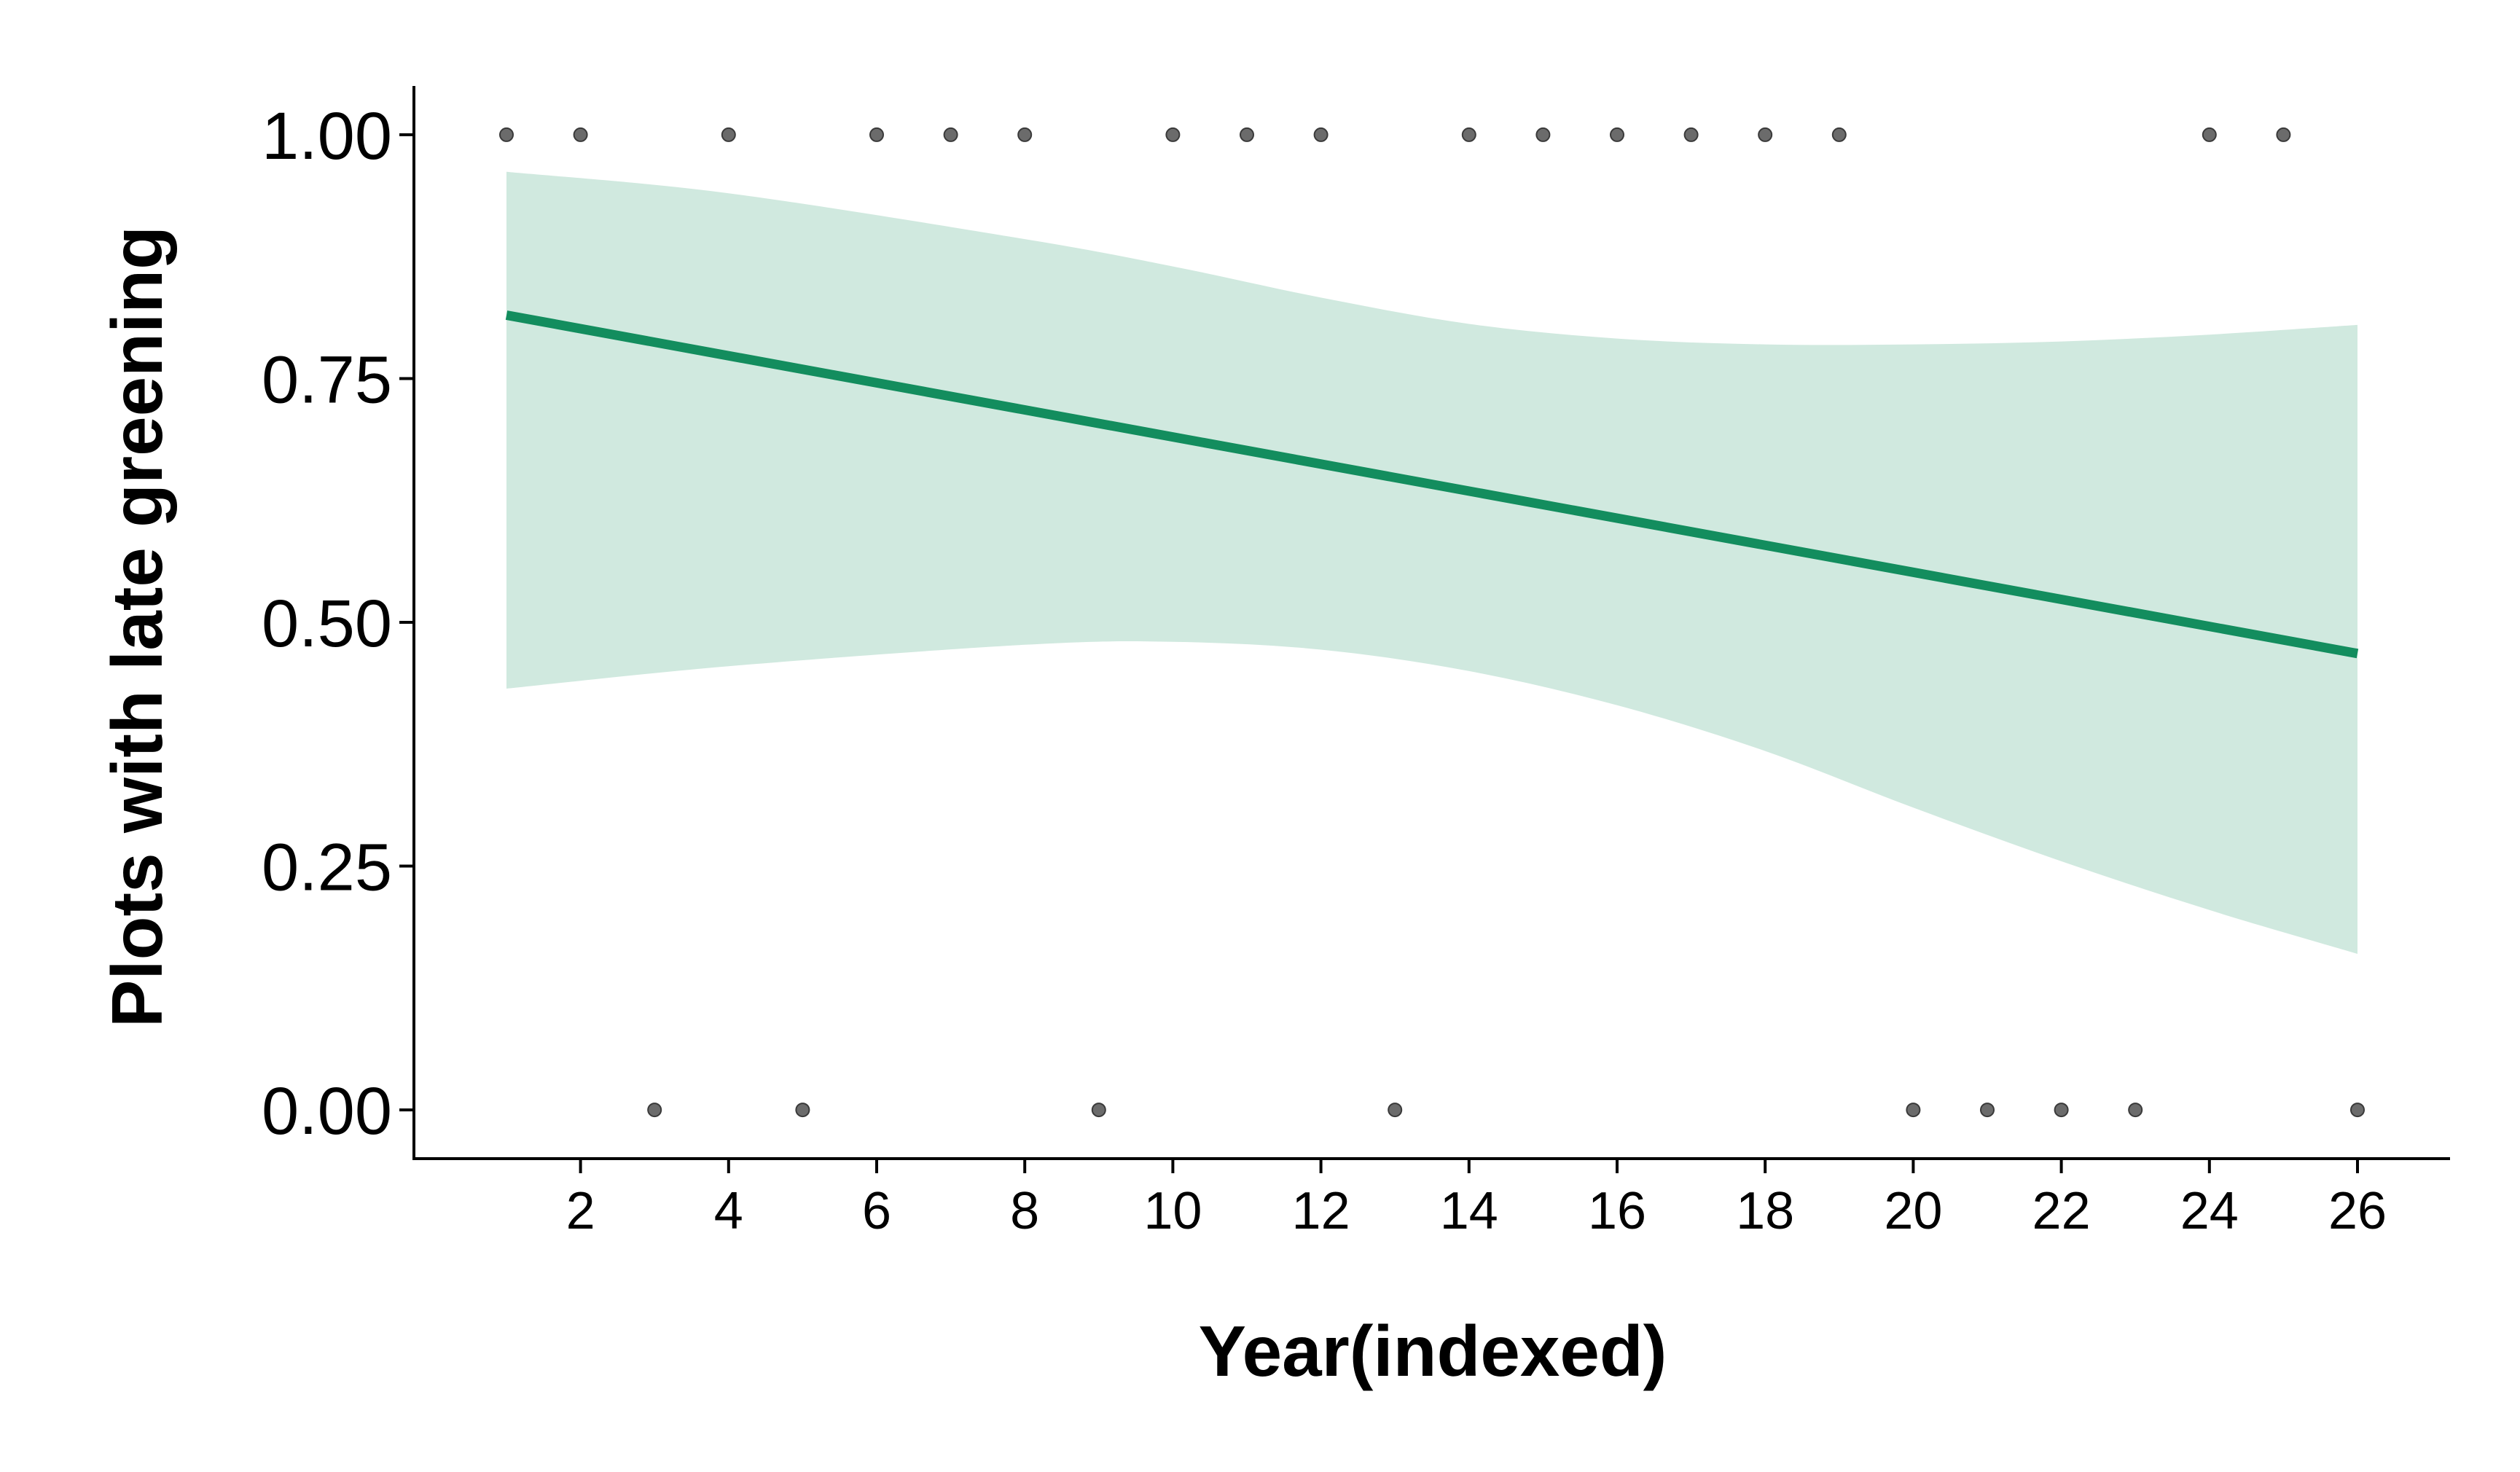  I want to click on x-tick-label: 18, so click(1765, 1211).